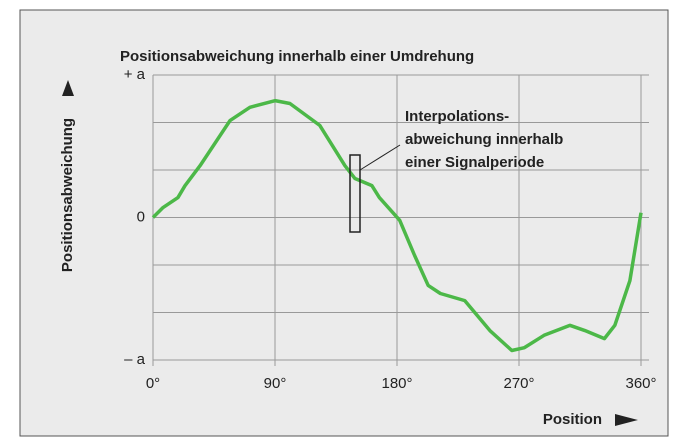 Image resolution: width=688 pixels, height=446 pixels. I want to click on x-tick-label: 0°, so click(153, 383).